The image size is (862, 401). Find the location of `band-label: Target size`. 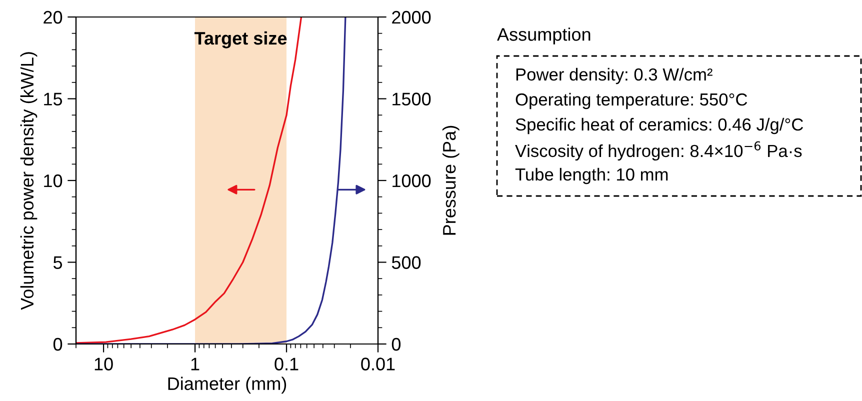

band-label: Target size is located at coordinates (240, 39).